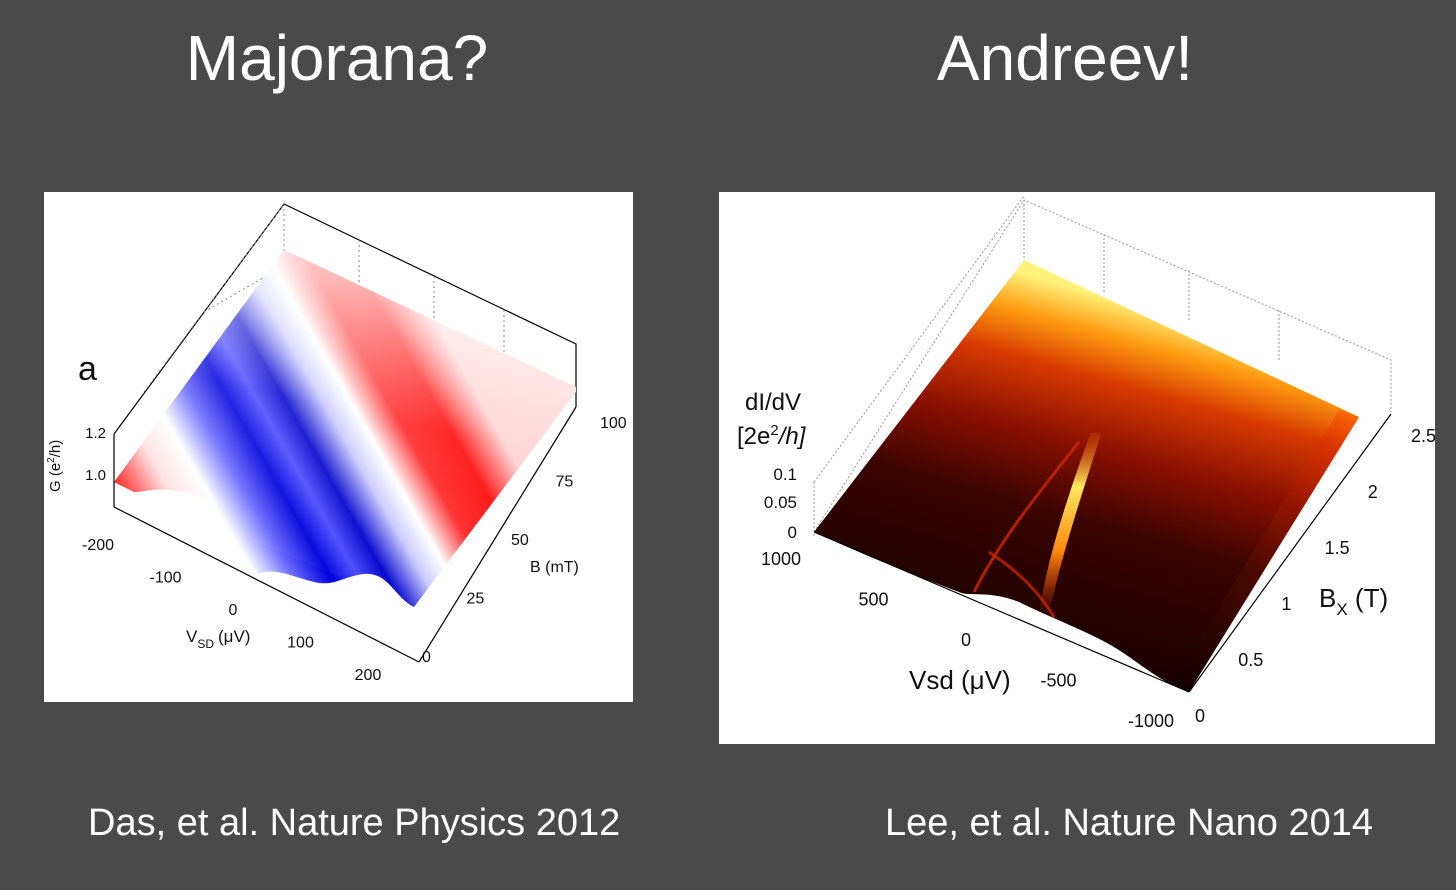 The image size is (1456, 890). I want to click on x-axis-label: Vsd (μV), so click(960, 680).